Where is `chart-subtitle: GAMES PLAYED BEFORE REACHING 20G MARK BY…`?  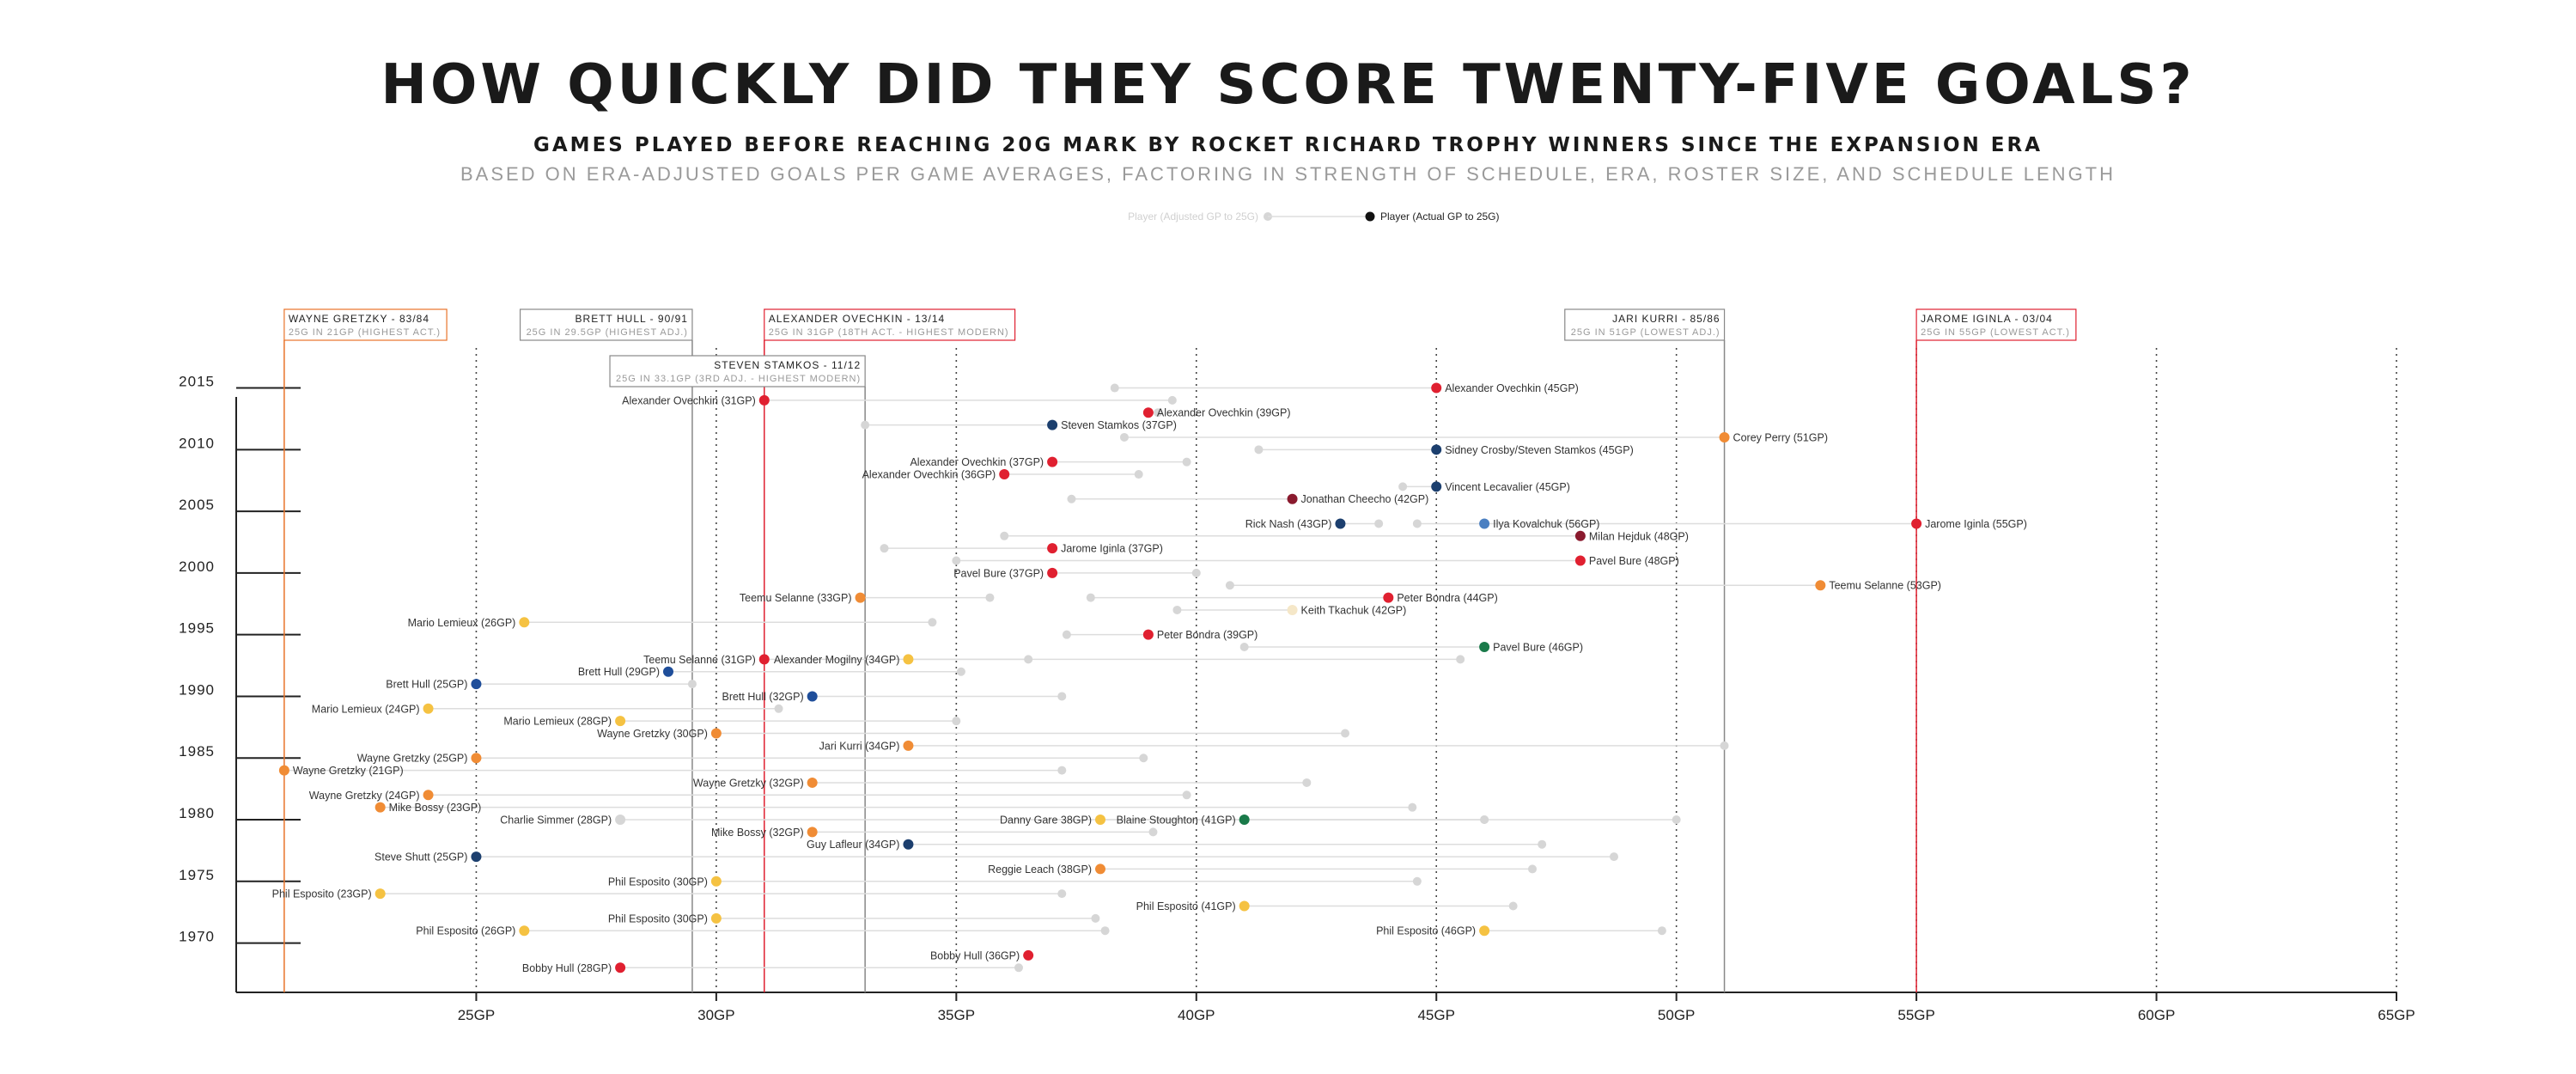 chart-subtitle: GAMES PLAYED BEFORE REACHING 20G MARK BY… is located at coordinates (1288, 145).